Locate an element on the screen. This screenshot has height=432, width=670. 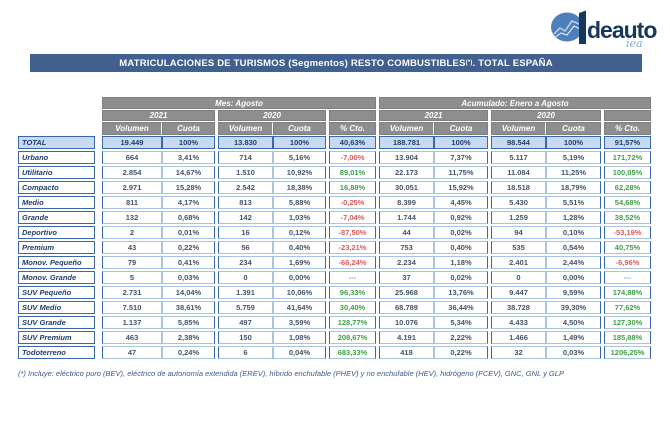
cell-value: 5.430 is located at coordinates (518, 202).